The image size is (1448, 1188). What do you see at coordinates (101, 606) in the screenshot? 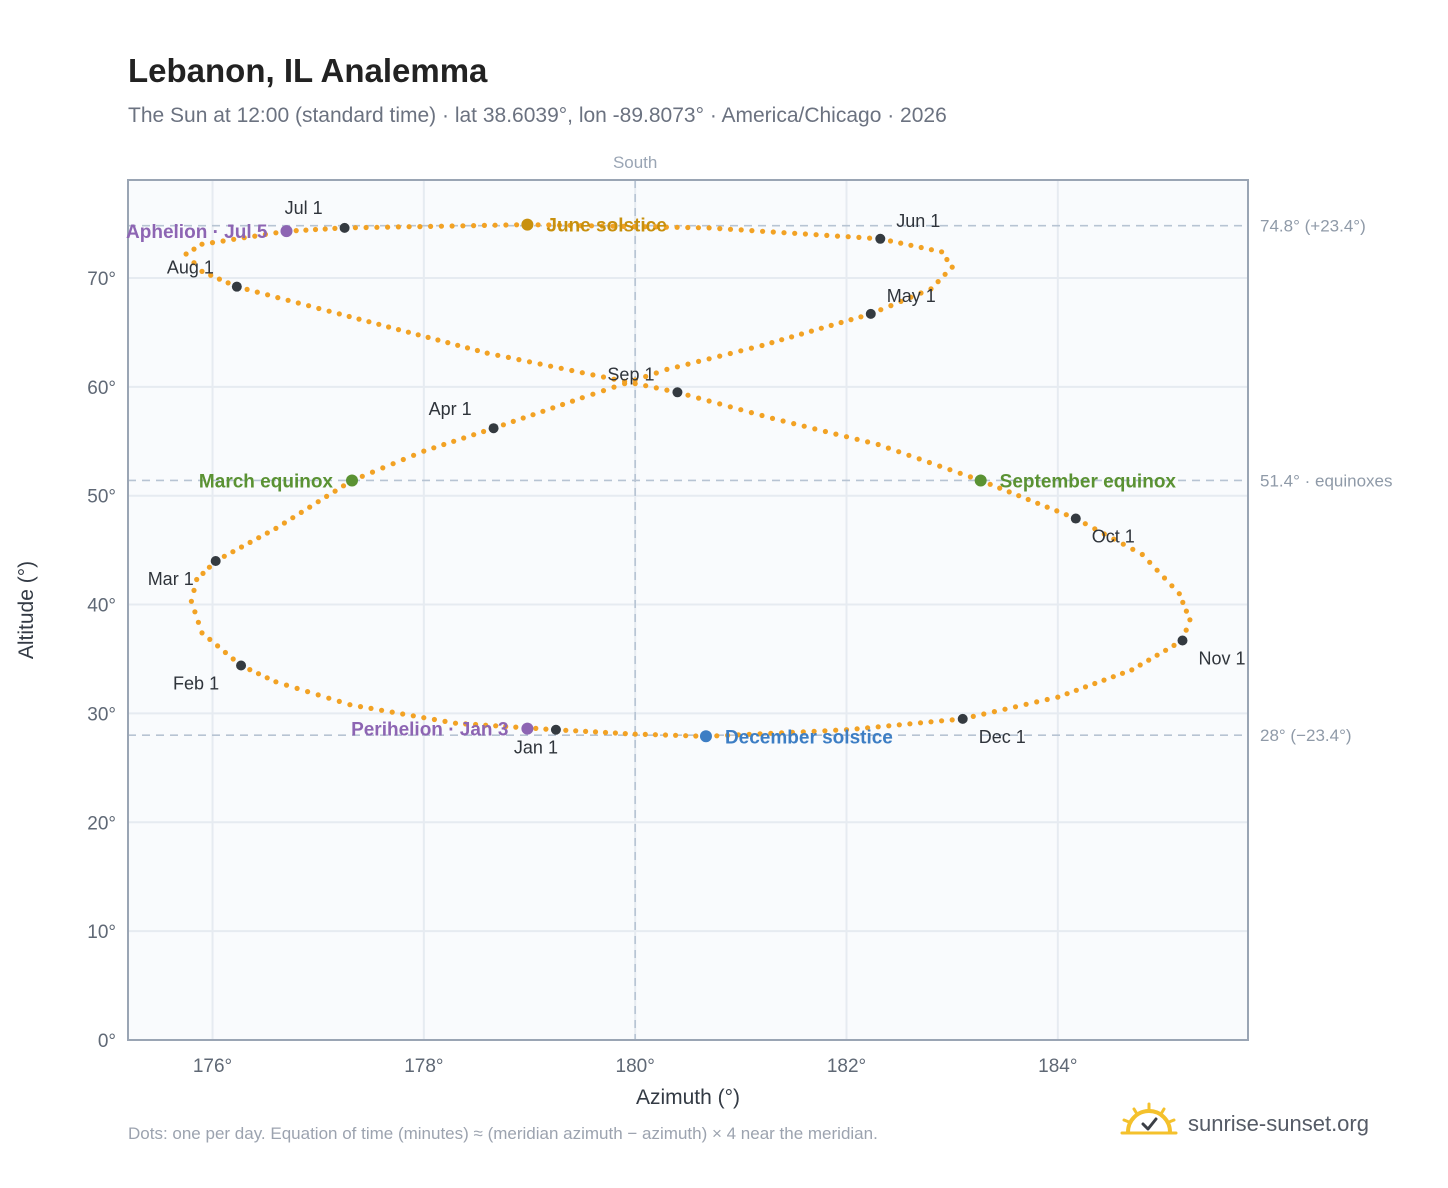
I see `y-tick-label: 40°` at bounding box center [101, 606].